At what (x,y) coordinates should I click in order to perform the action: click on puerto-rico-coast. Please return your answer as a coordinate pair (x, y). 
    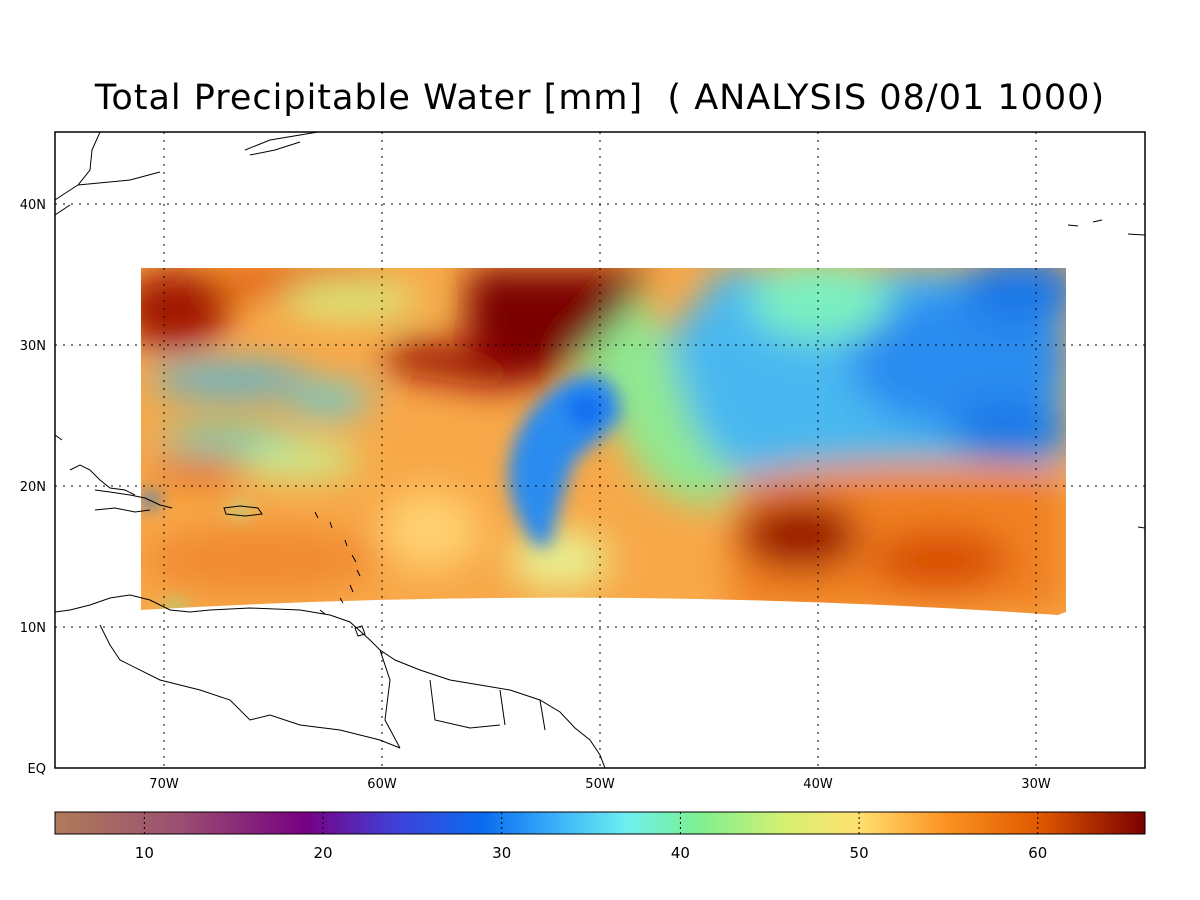
    Looking at the image, I should click on (243, 511).